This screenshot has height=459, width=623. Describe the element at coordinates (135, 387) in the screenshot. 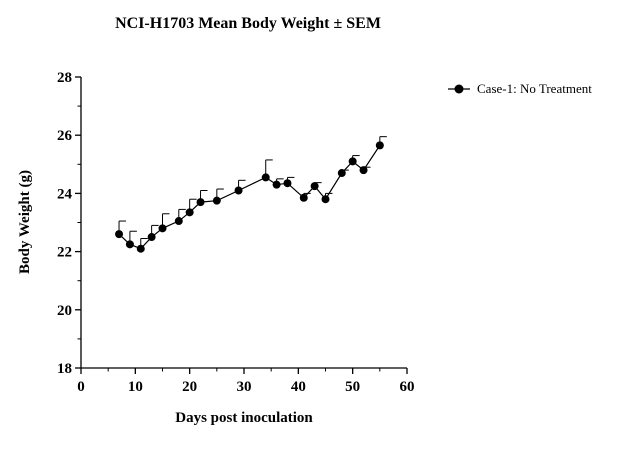

I see `x-tick-label: 10` at that location.